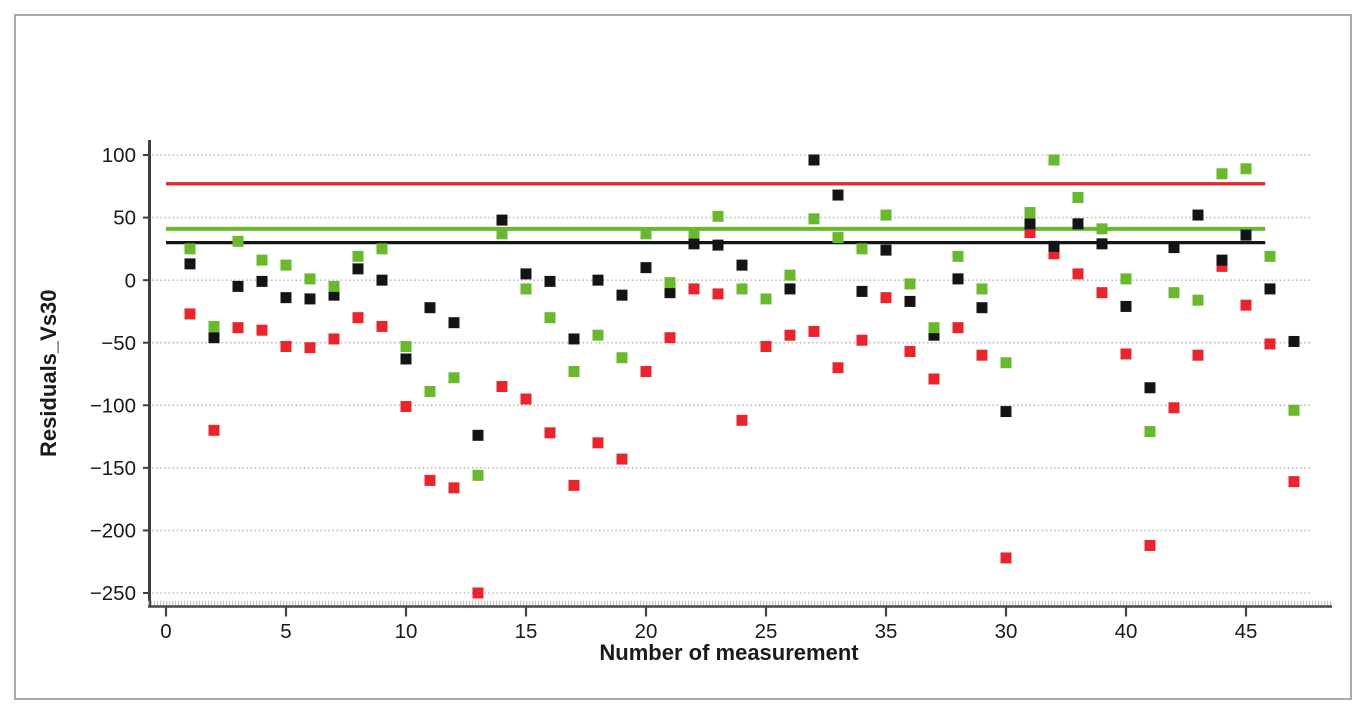  Describe the element at coordinates (118, 343) in the screenshot. I see `y-axis-tick-label: −50` at that location.